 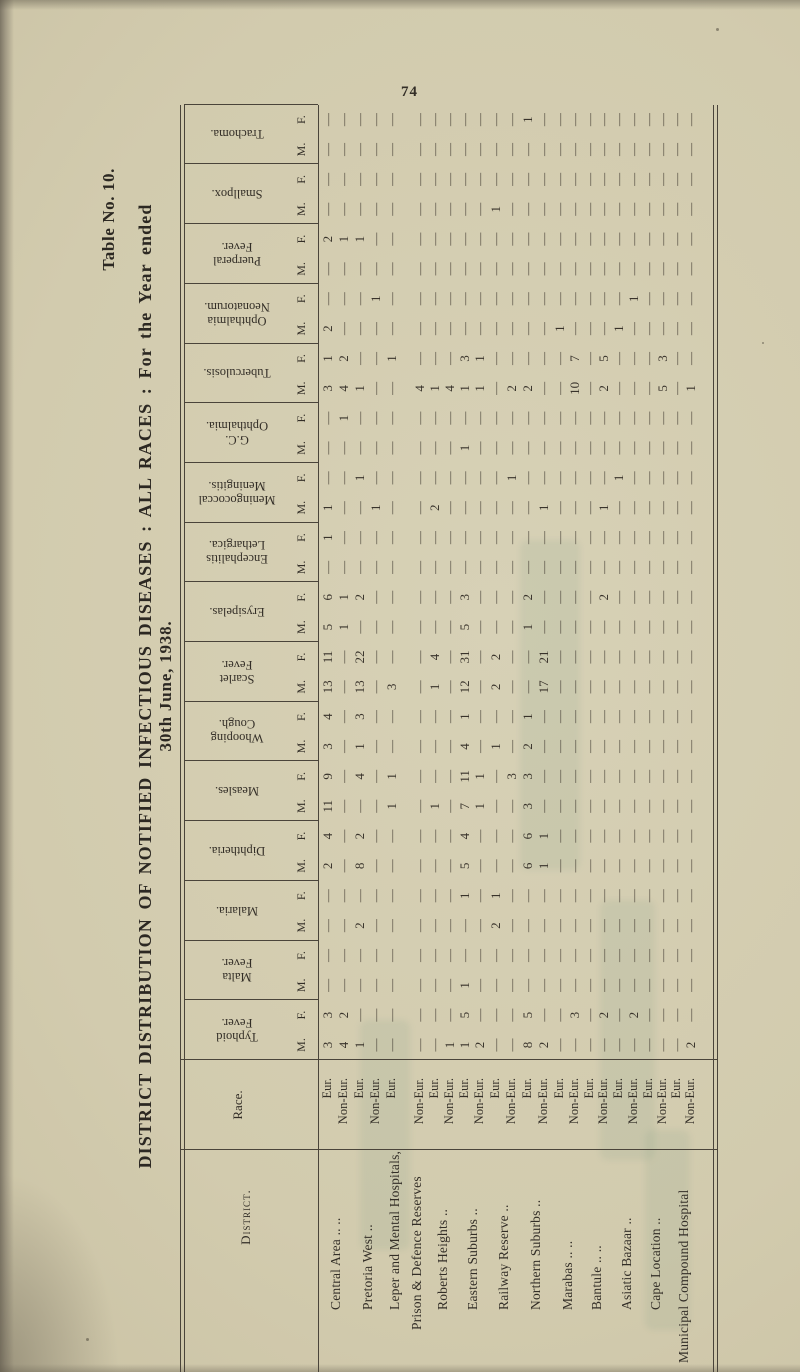 I want to click on district-name: Asiatic Bazaar .., so click(x=626, y=1263).